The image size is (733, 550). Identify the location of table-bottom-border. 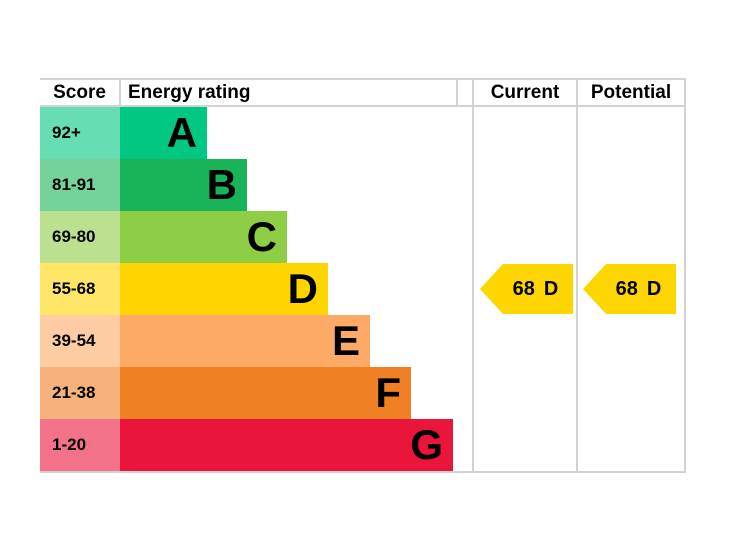
(362, 472).